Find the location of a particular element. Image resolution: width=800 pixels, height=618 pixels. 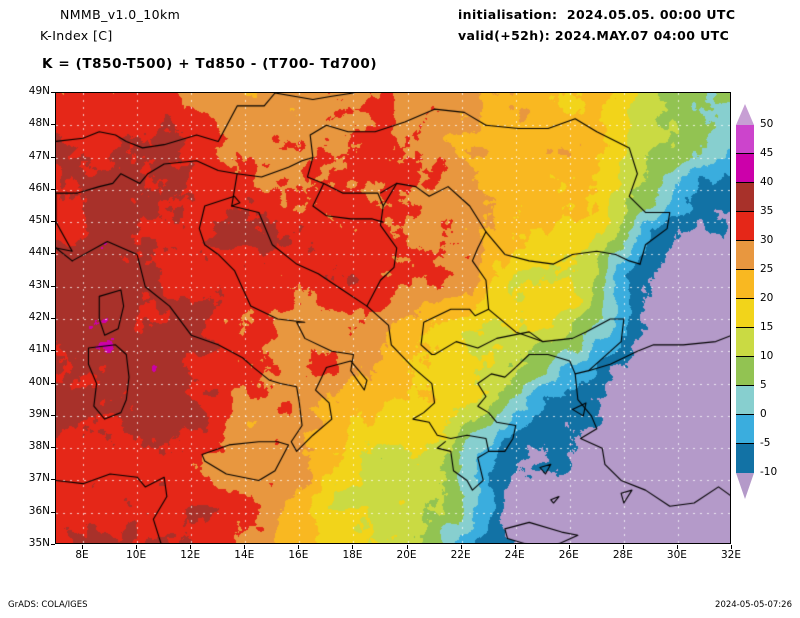

colorbar-tick-label: 35 is located at coordinates (767, 211).